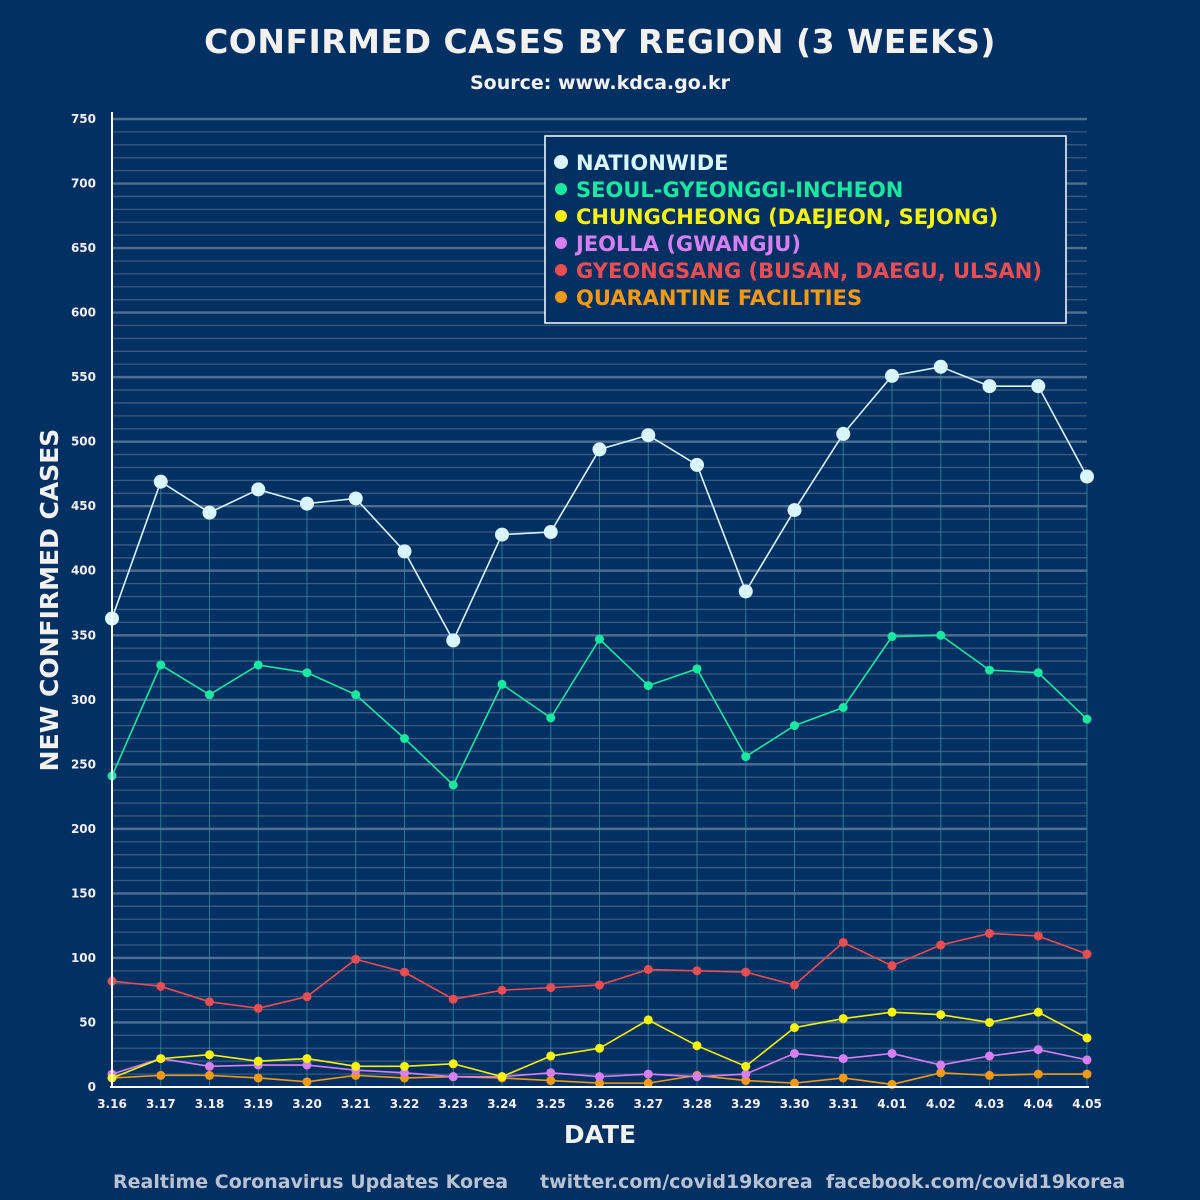 Image resolution: width=1200 pixels, height=1200 pixels. Describe the element at coordinates (83, 829) in the screenshot. I see `y-tick-label: 200` at that location.